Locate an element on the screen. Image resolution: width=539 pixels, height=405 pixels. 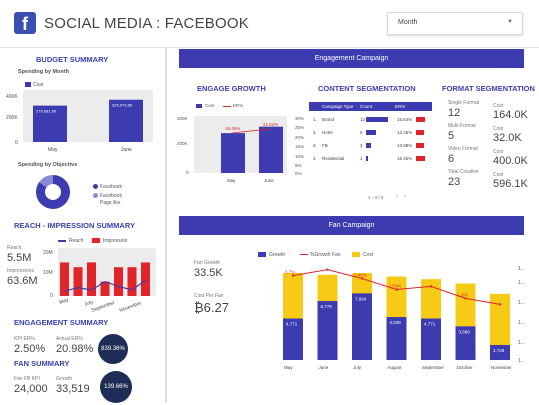
er-data-label: 21.52% is located at coordinates (270, 124).